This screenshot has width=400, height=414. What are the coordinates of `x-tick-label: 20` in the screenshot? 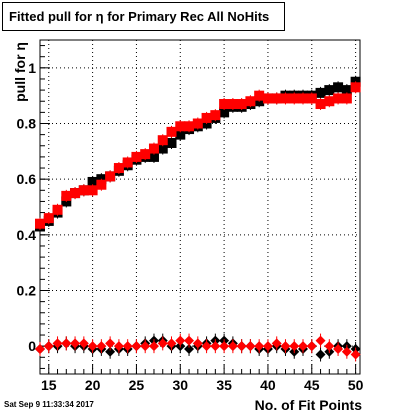 It's located at (93, 385).